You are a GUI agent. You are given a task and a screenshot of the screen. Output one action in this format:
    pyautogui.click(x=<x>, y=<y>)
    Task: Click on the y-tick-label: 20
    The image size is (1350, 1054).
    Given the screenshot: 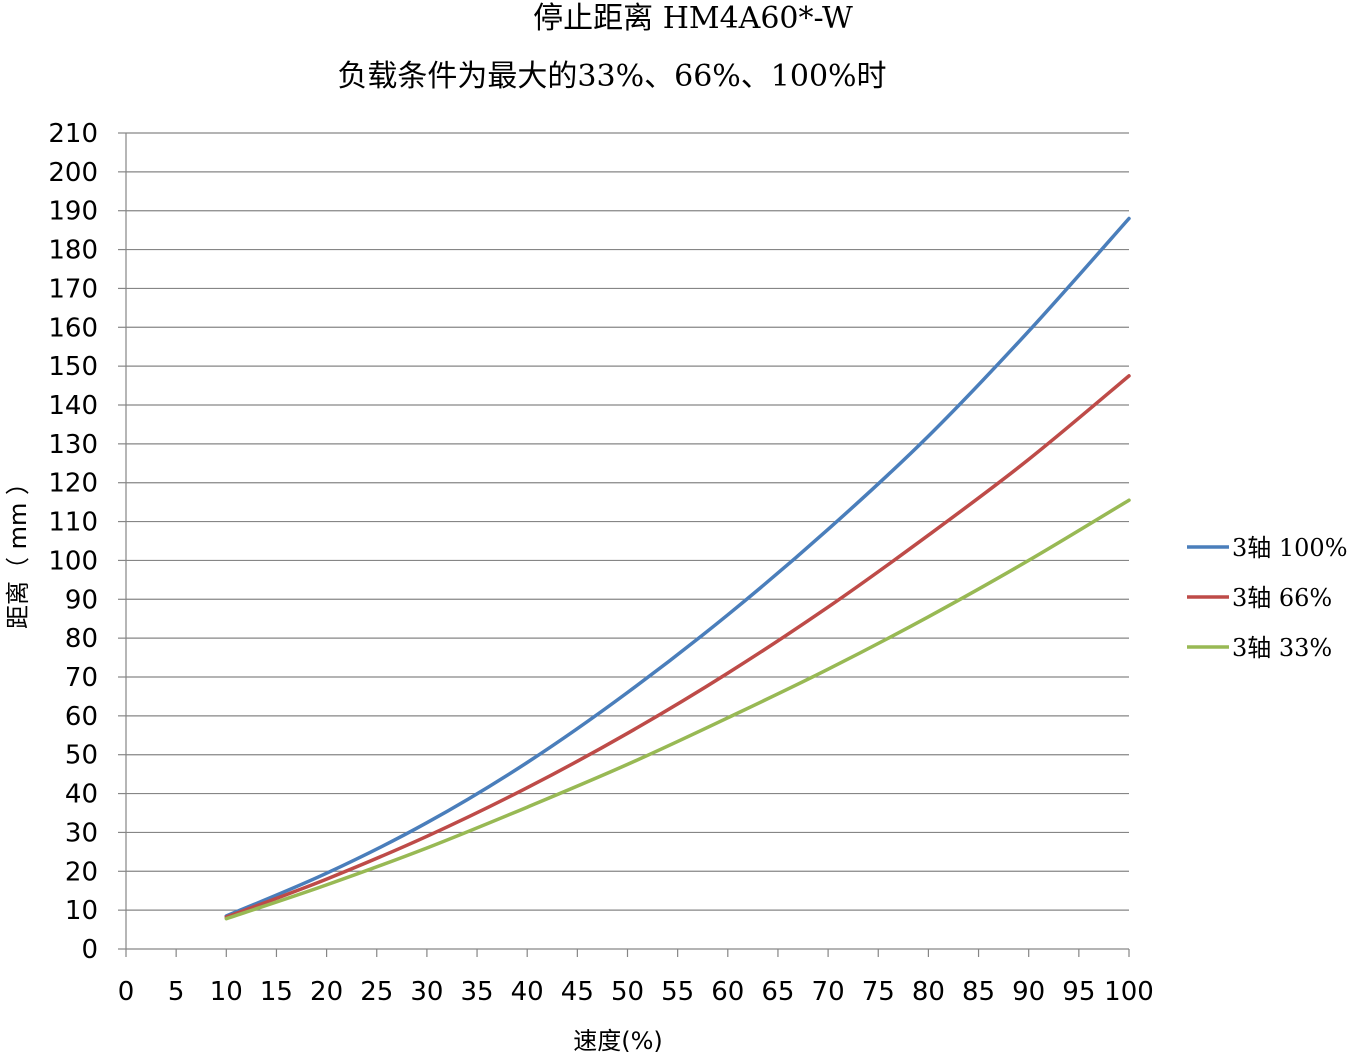 What is the action you would take?
    pyautogui.click(x=81, y=872)
    